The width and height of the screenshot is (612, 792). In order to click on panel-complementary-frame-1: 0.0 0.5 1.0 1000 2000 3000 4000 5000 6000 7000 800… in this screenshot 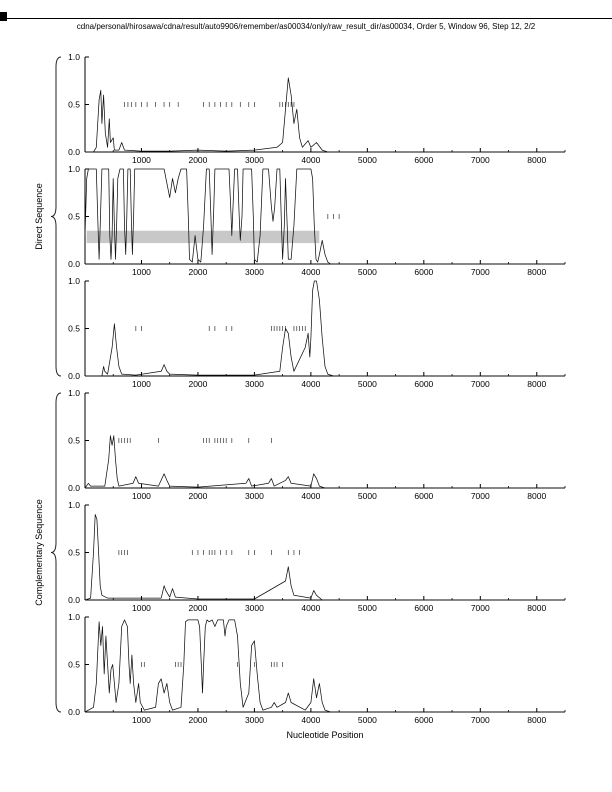, I will do `click(317, 444)`.